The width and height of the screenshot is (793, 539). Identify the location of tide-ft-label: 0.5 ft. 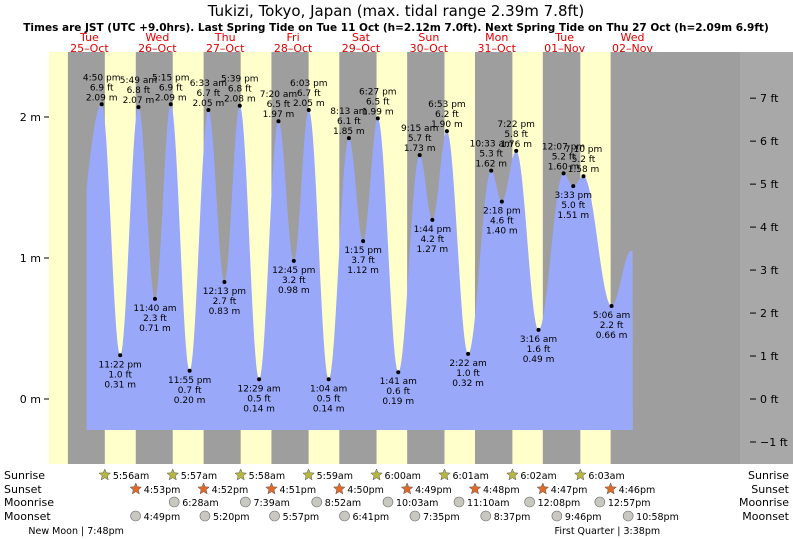
(329, 399).